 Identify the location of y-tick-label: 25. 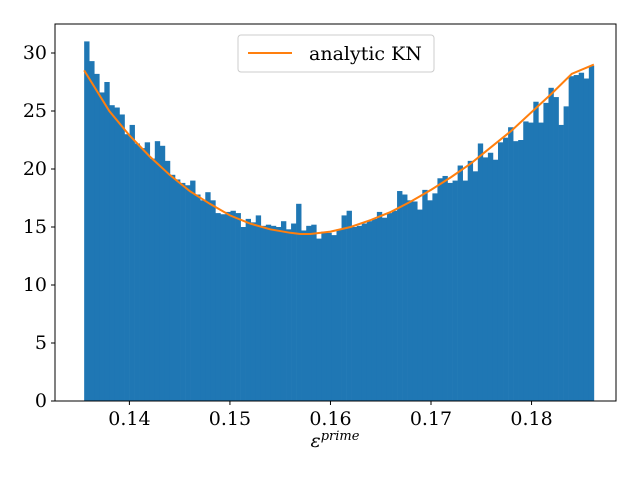
(35, 111).